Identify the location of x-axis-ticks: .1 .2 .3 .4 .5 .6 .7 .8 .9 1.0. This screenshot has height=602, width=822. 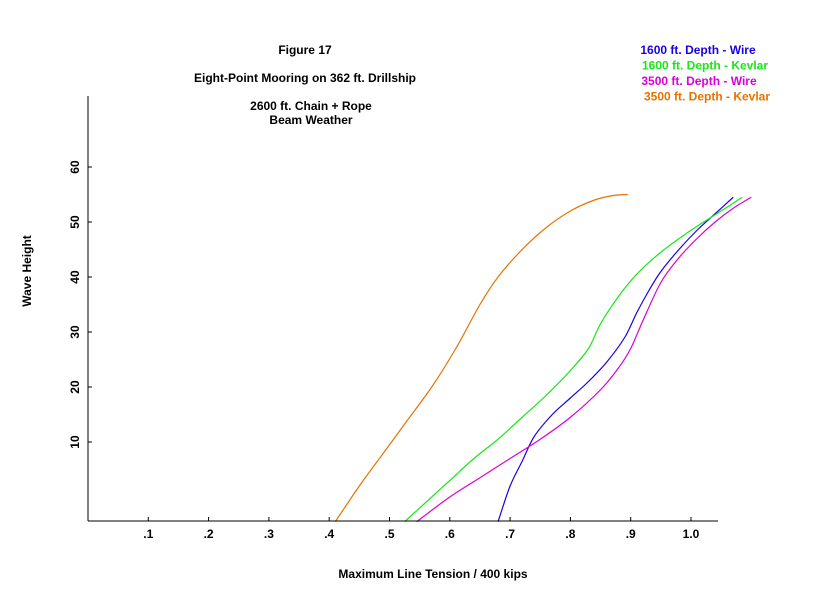
(421, 529).